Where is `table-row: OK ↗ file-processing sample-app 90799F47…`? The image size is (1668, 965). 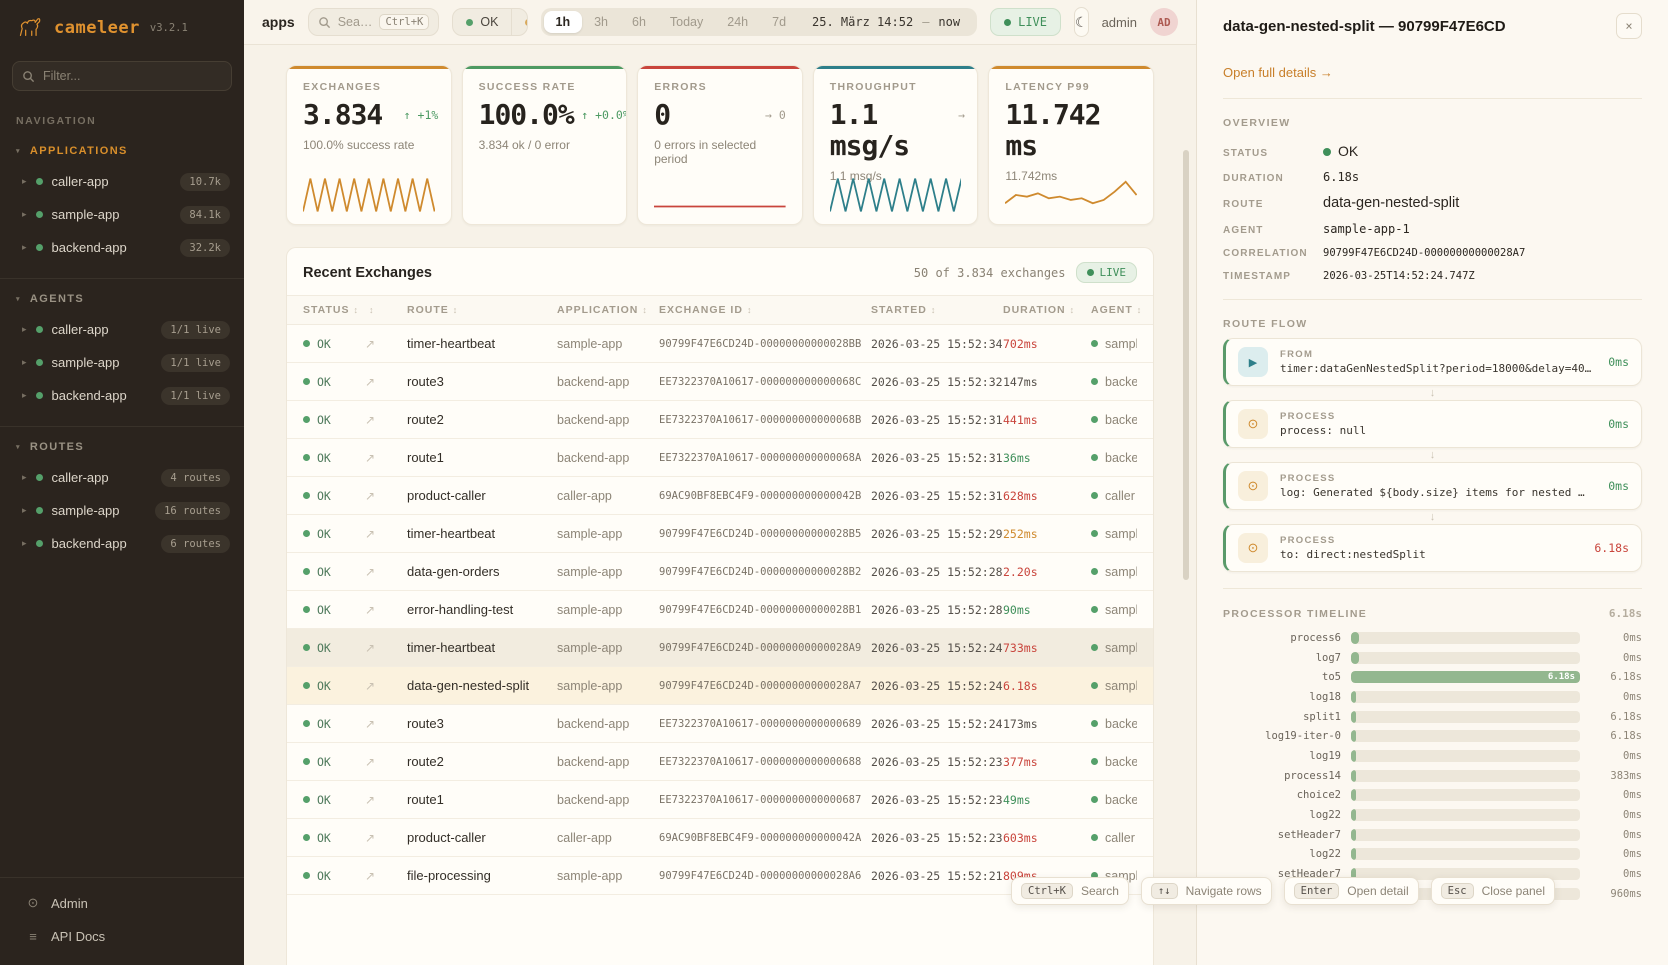
table-row: OK ↗ file-processing sample-app 90799F47… is located at coordinates (720, 876).